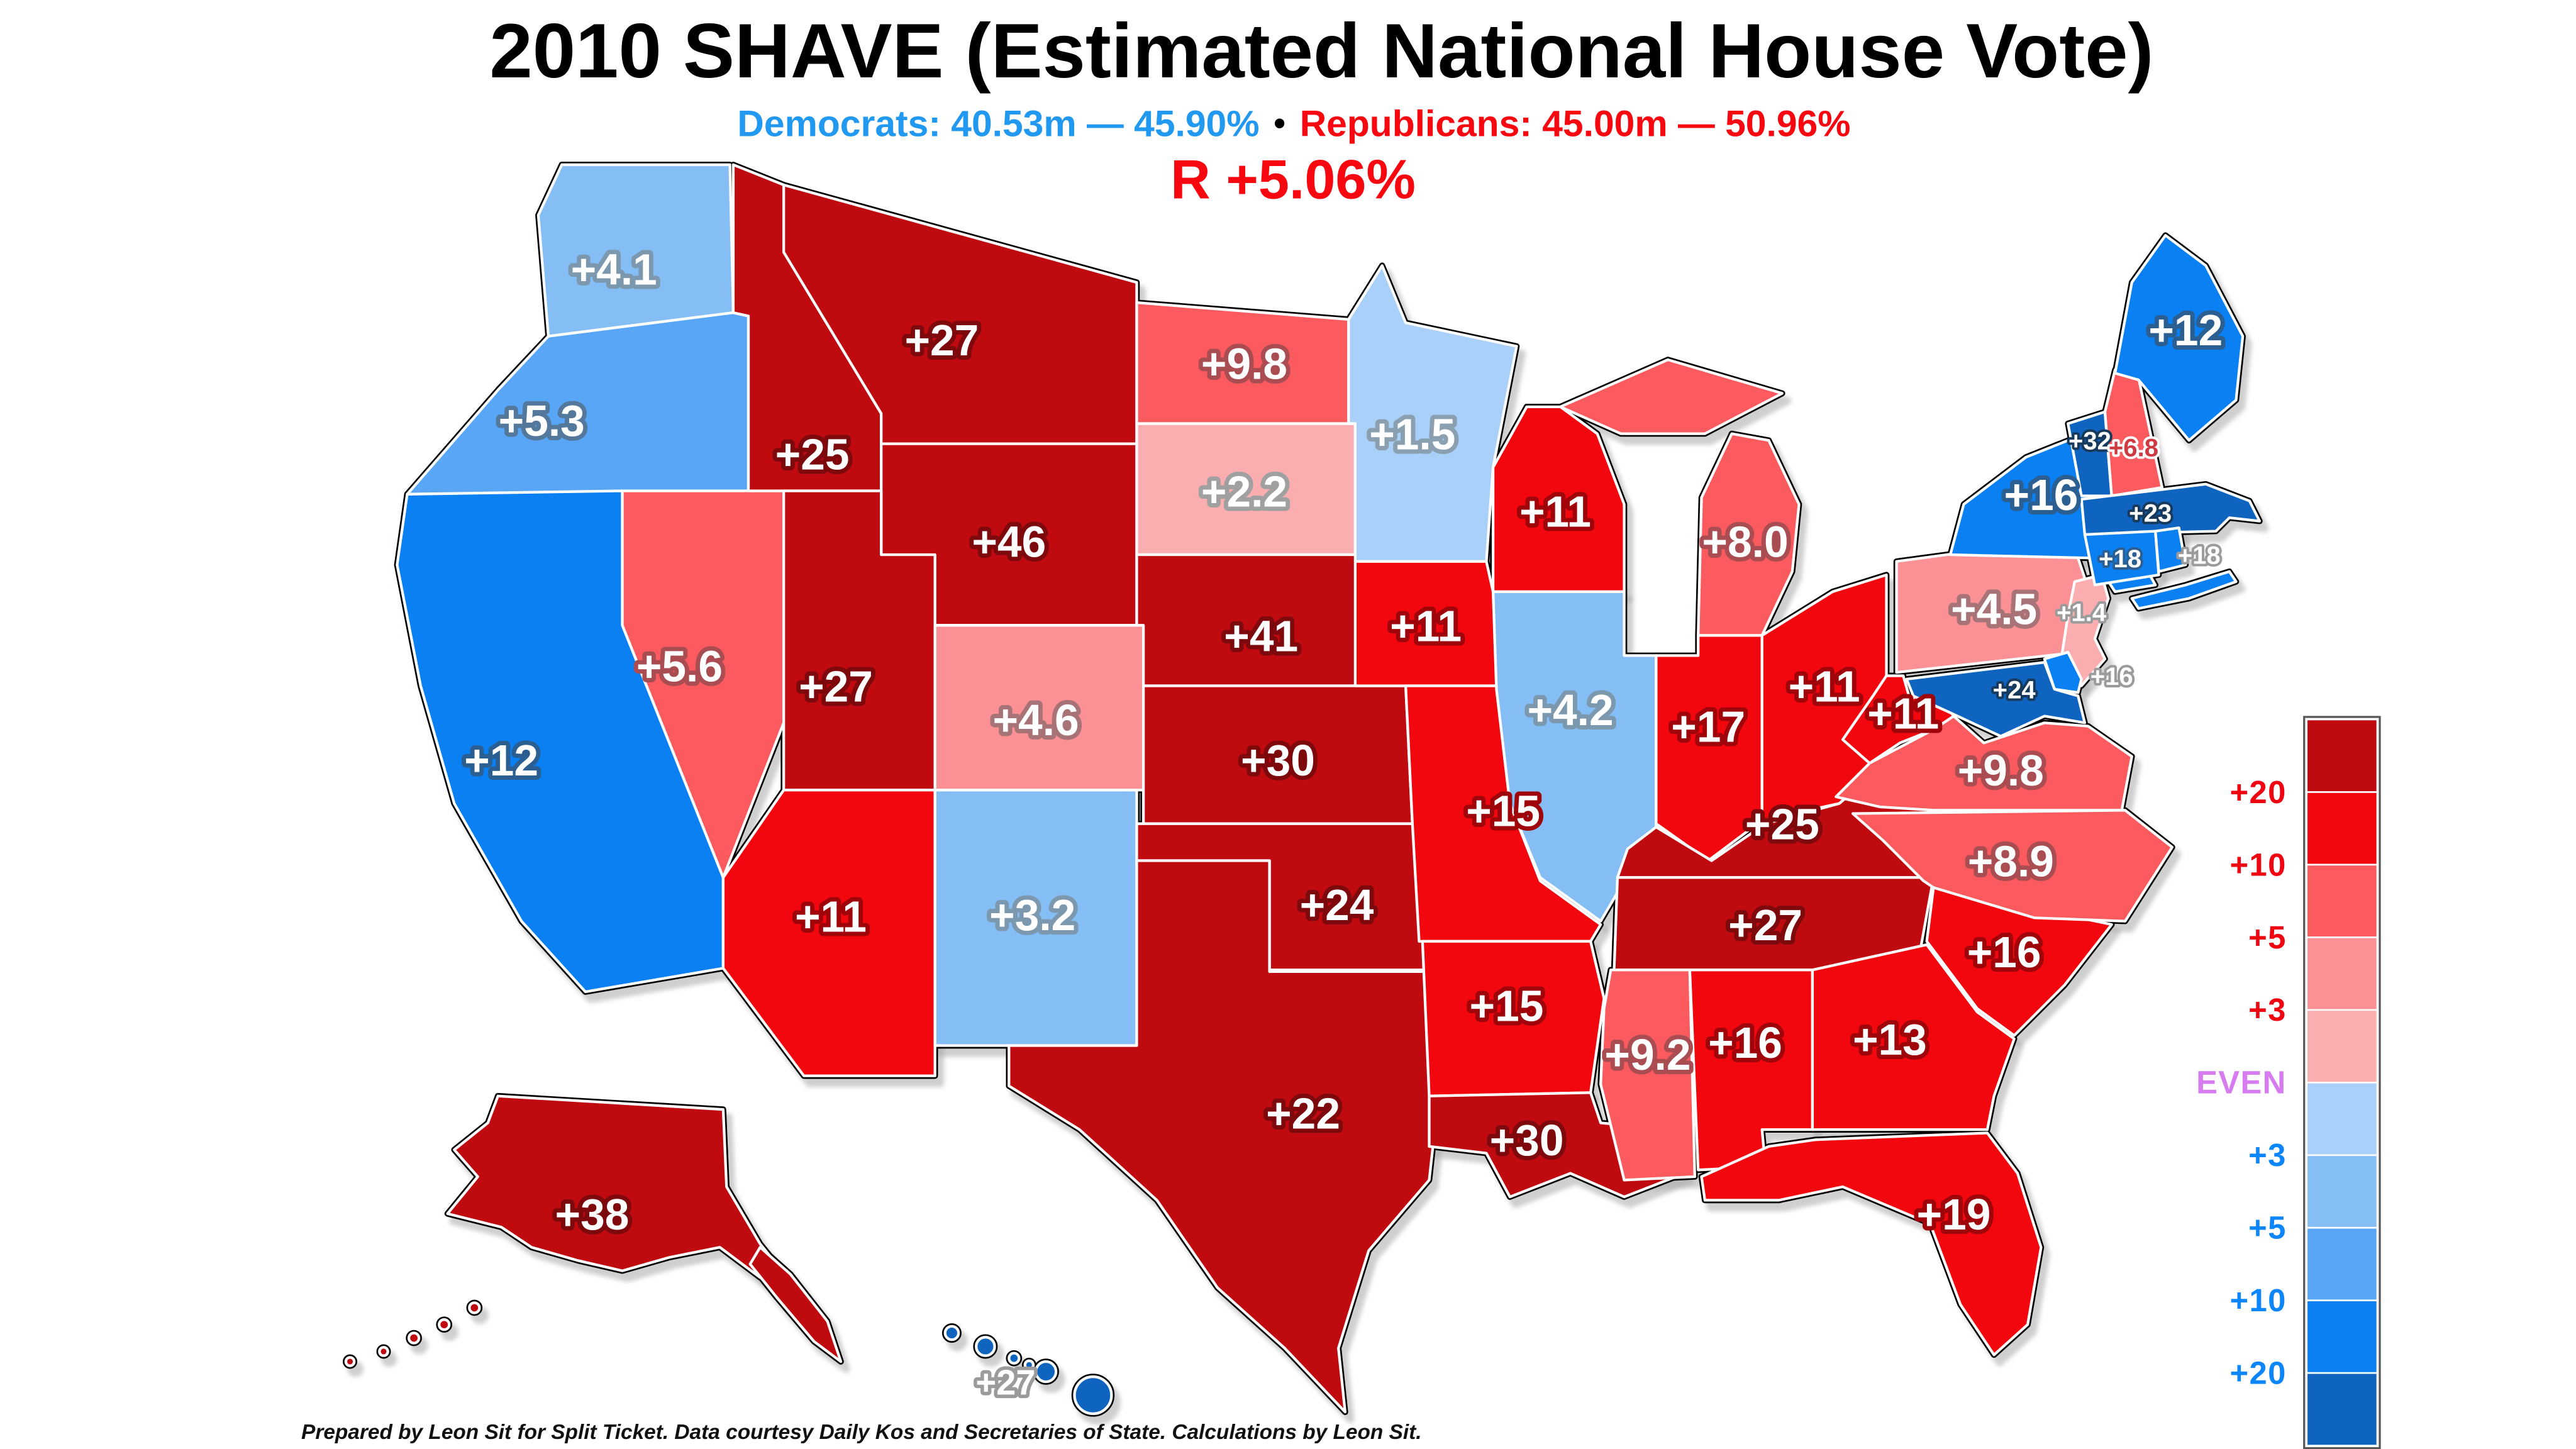 This screenshot has height=1449, width=2576. I want to click on state-co-label: +4.6, so click(1035, 720).